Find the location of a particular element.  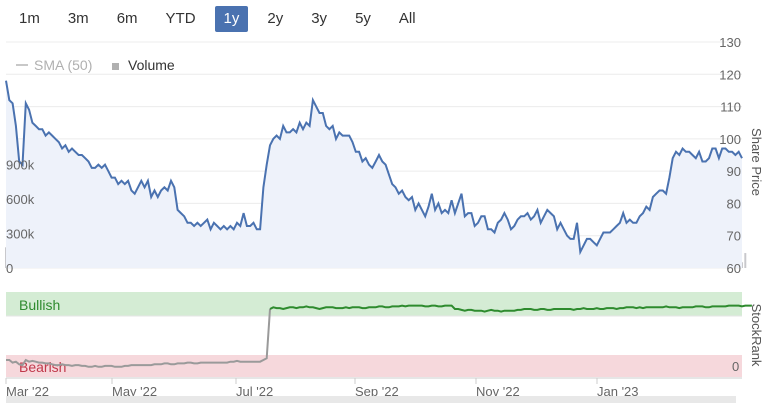

range-button-2y: 2y is located at coordinates (275, 18).